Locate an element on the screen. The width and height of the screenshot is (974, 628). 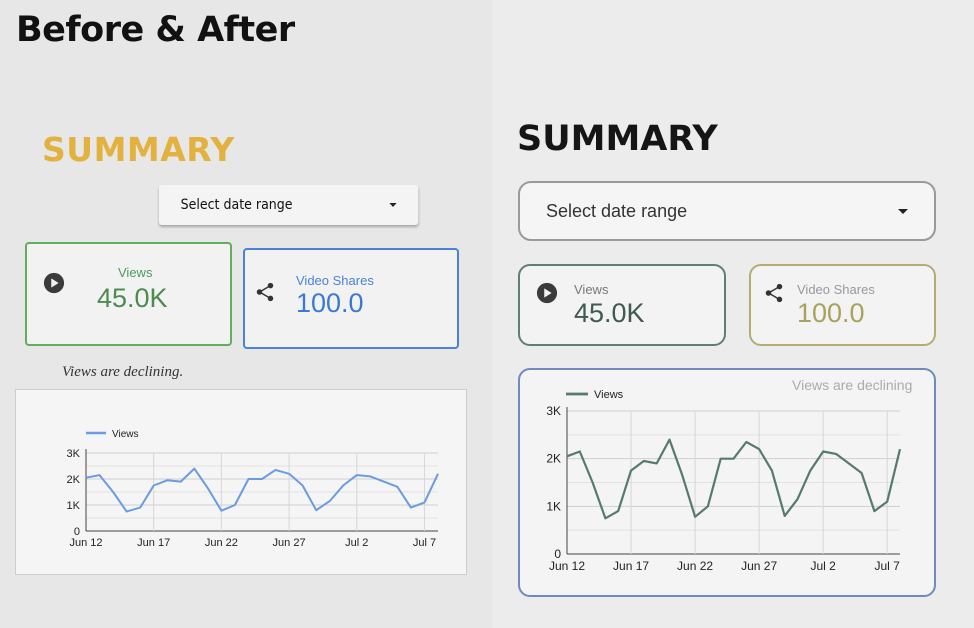
before-views-card is located at coordinates (128, 294).